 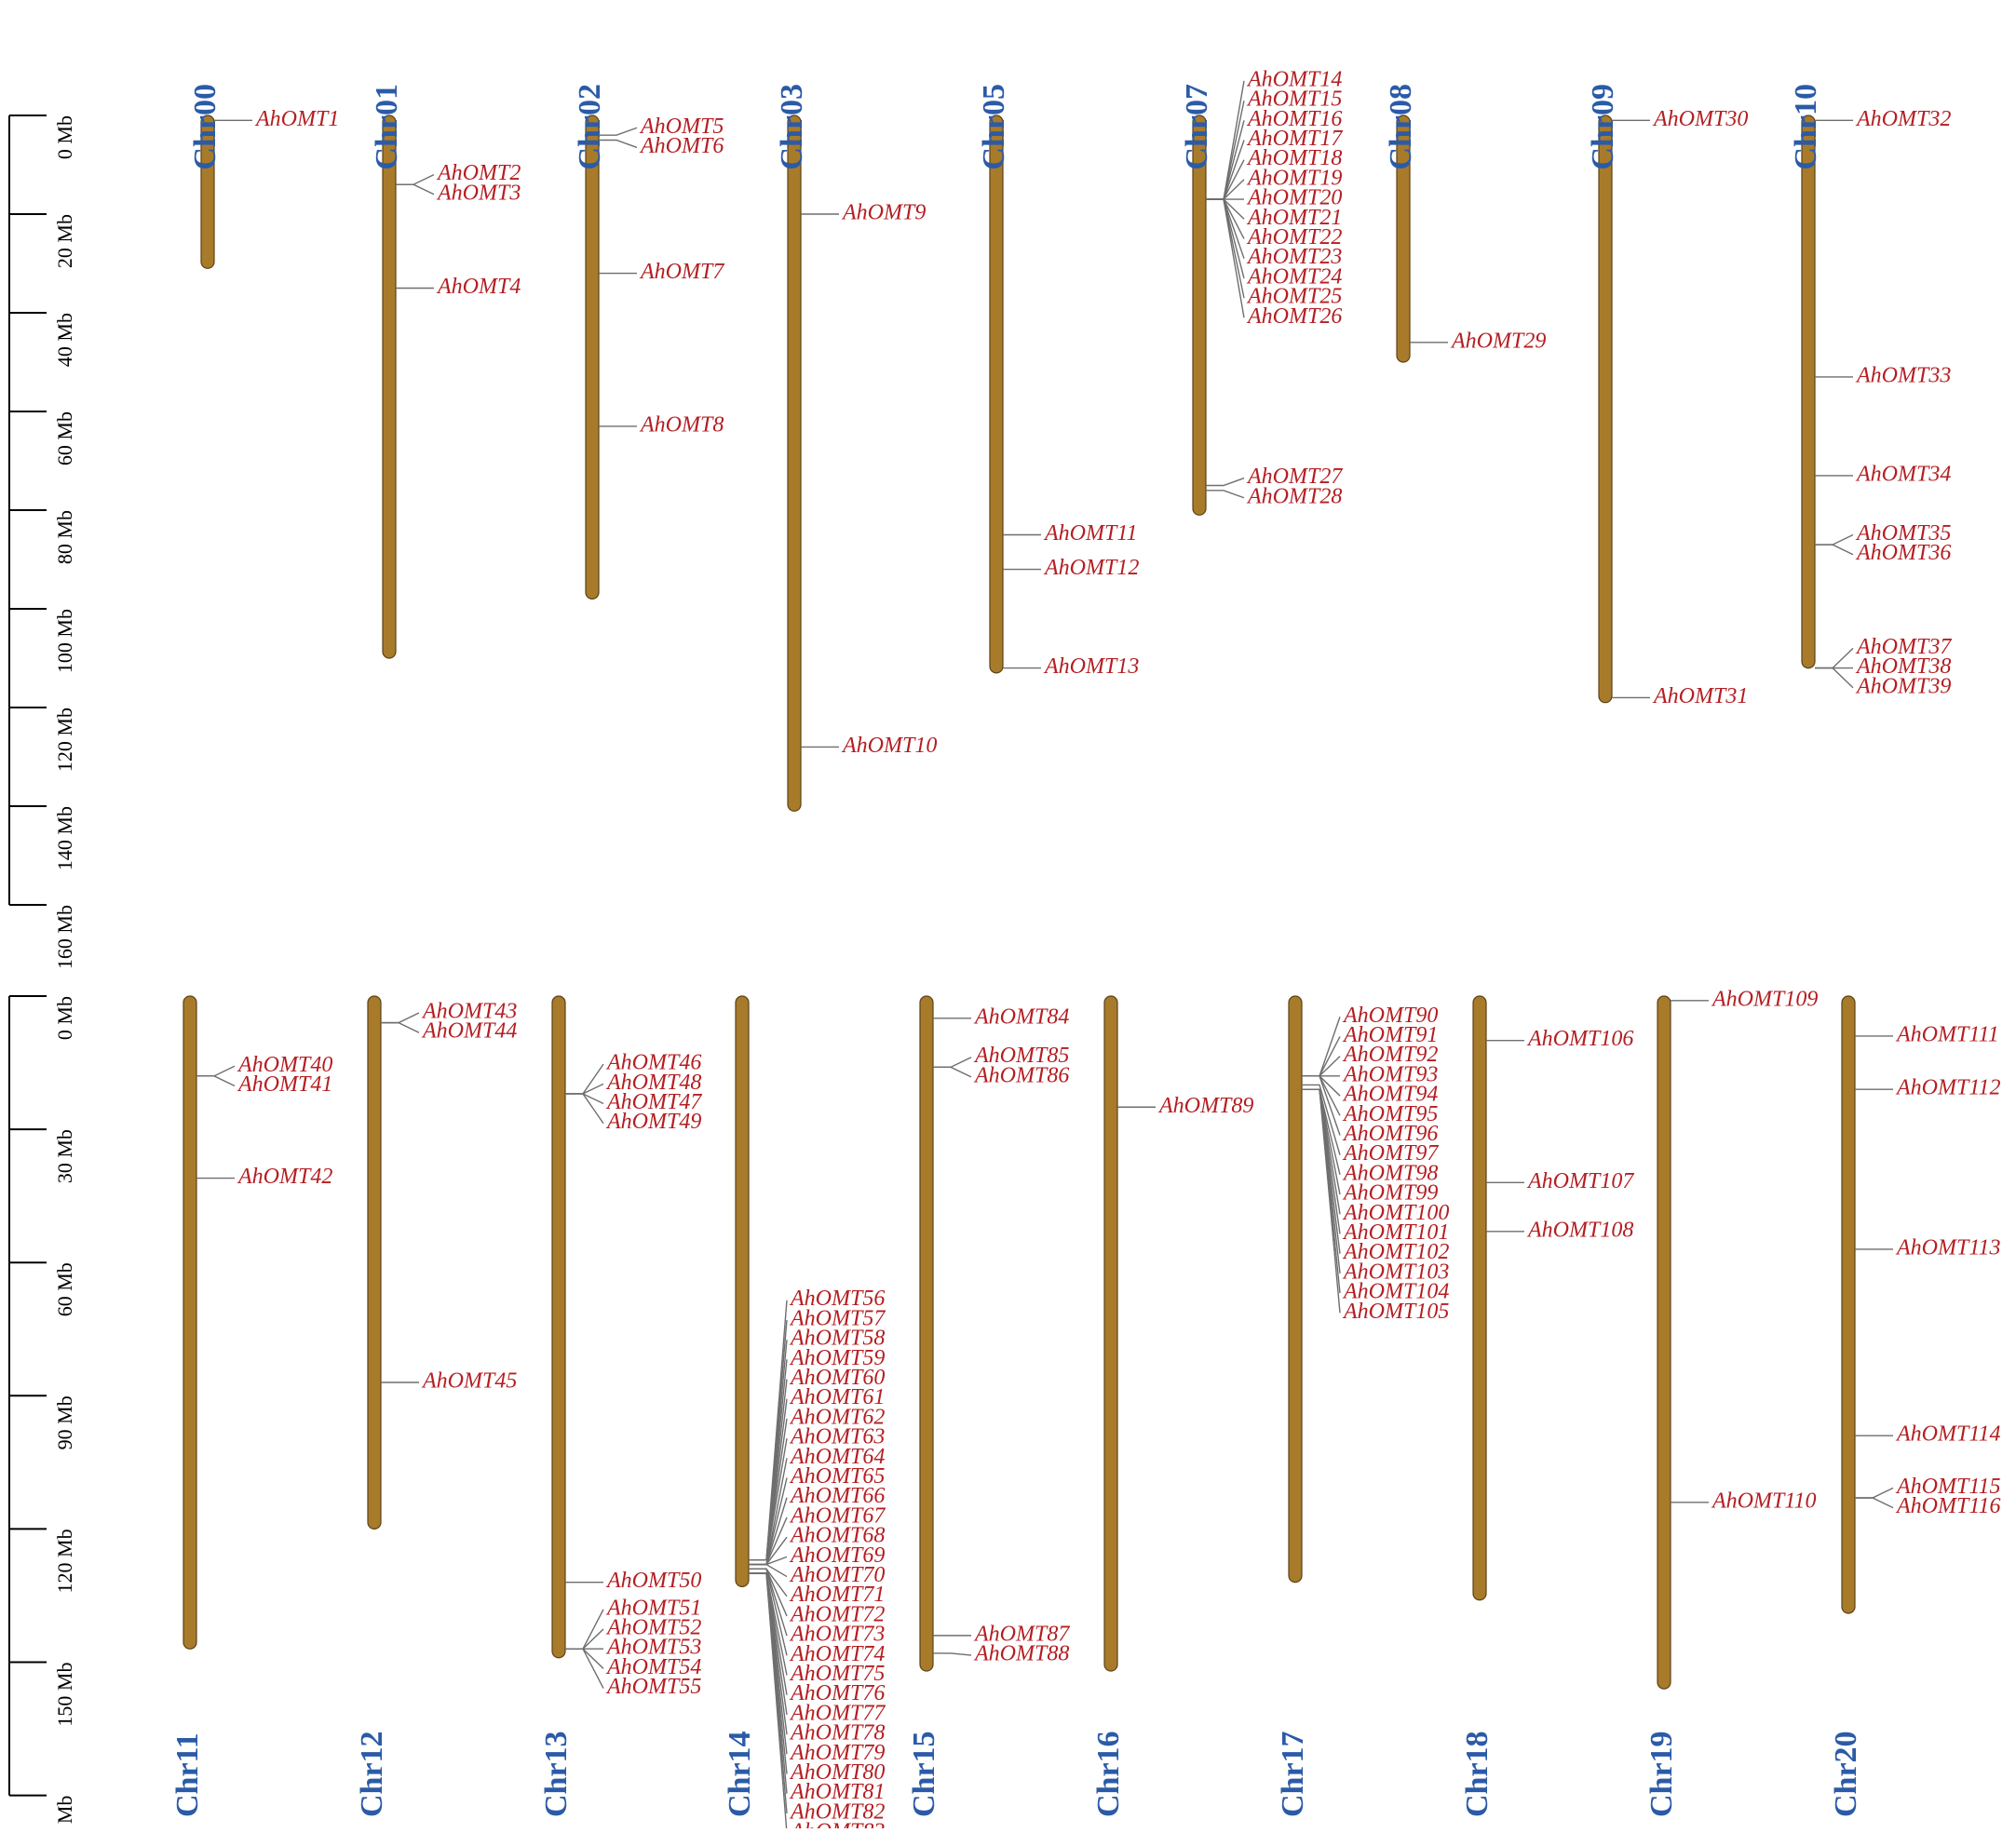 What do you see at coordinates (64, 1156) in the screenshot?
I see `axis-tick-label: 30 Mb` at bounding box center [64, 1156].